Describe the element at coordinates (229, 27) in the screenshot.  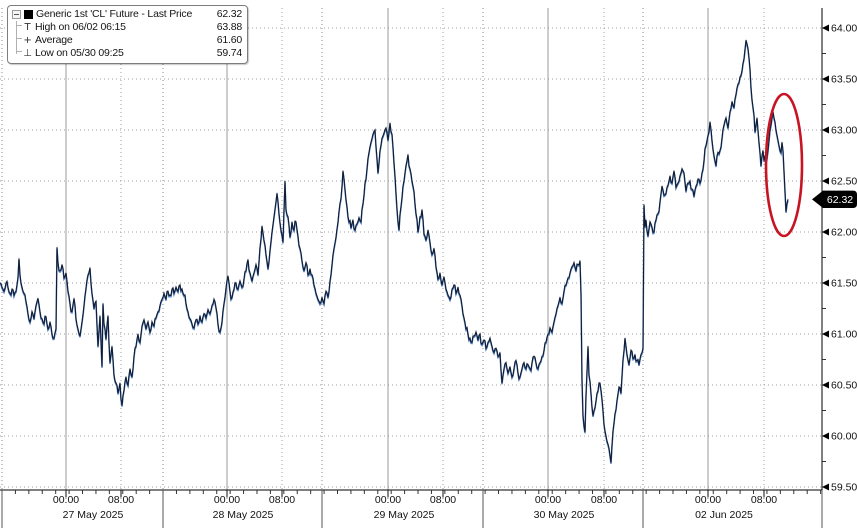
I see `legend-high-value: 63.88` at that location.